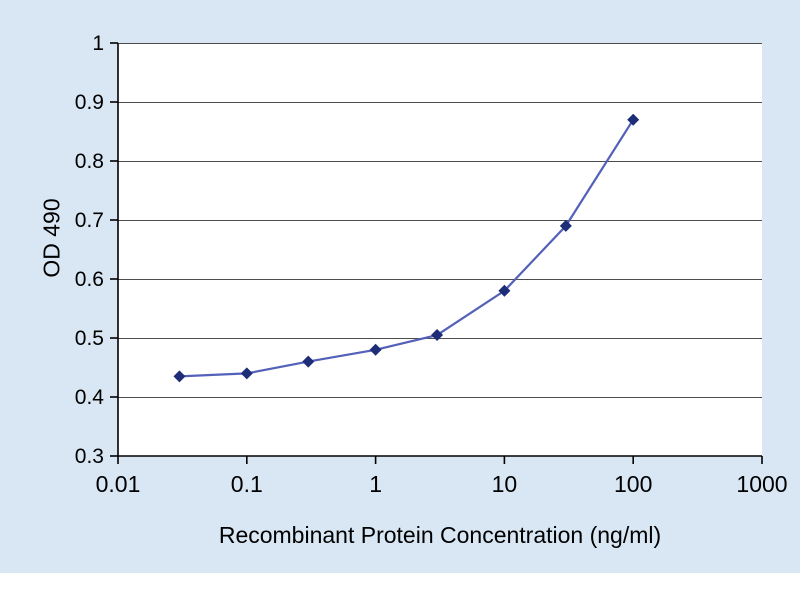  What do you see at coordinates (89, 338) in the screenshot?
I see `y-tick-label: 0.5` at bounding box center [89, 338].